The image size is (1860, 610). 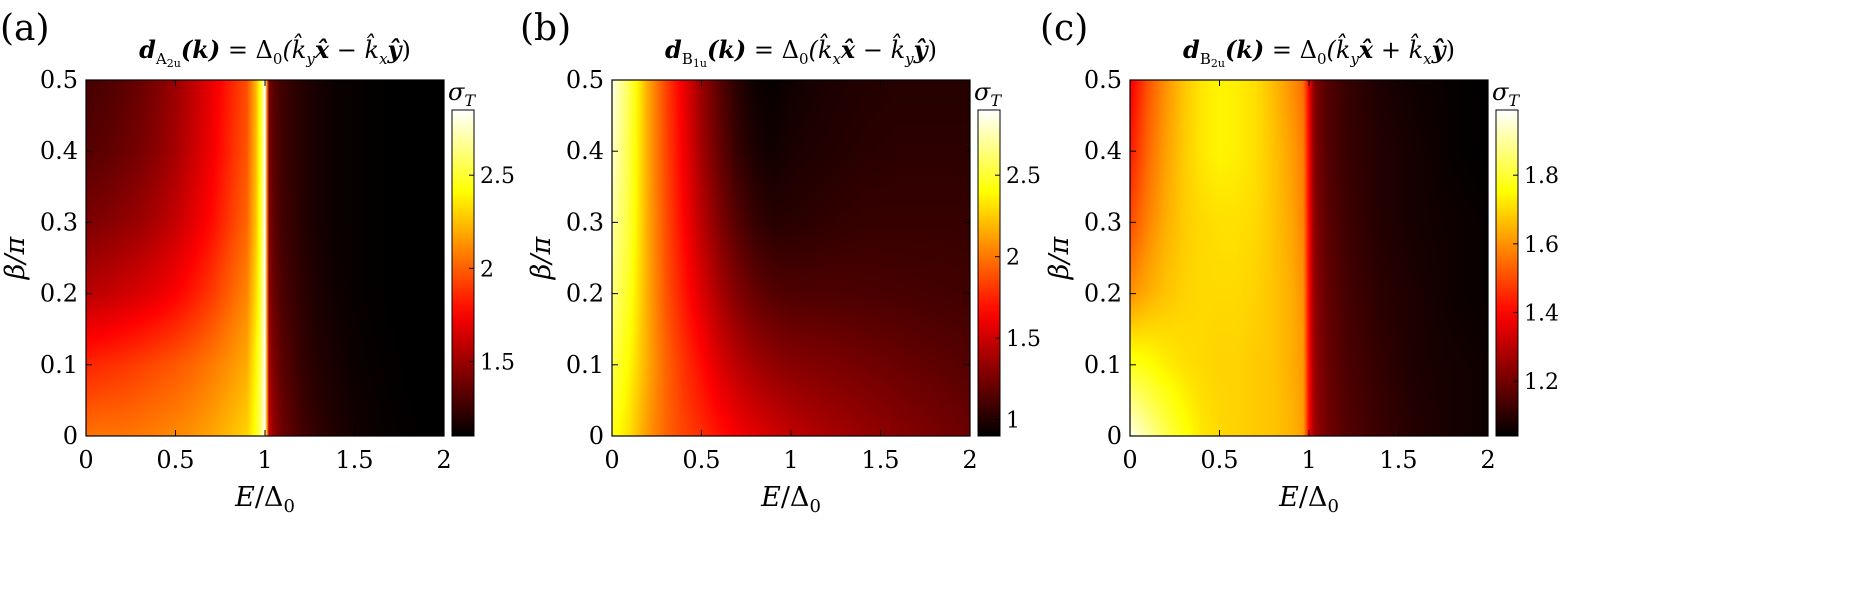 What do you see at coordinates (25, 28) in the screenshot?
I see `panel-label: (a)` at bounding box center [25, 28].